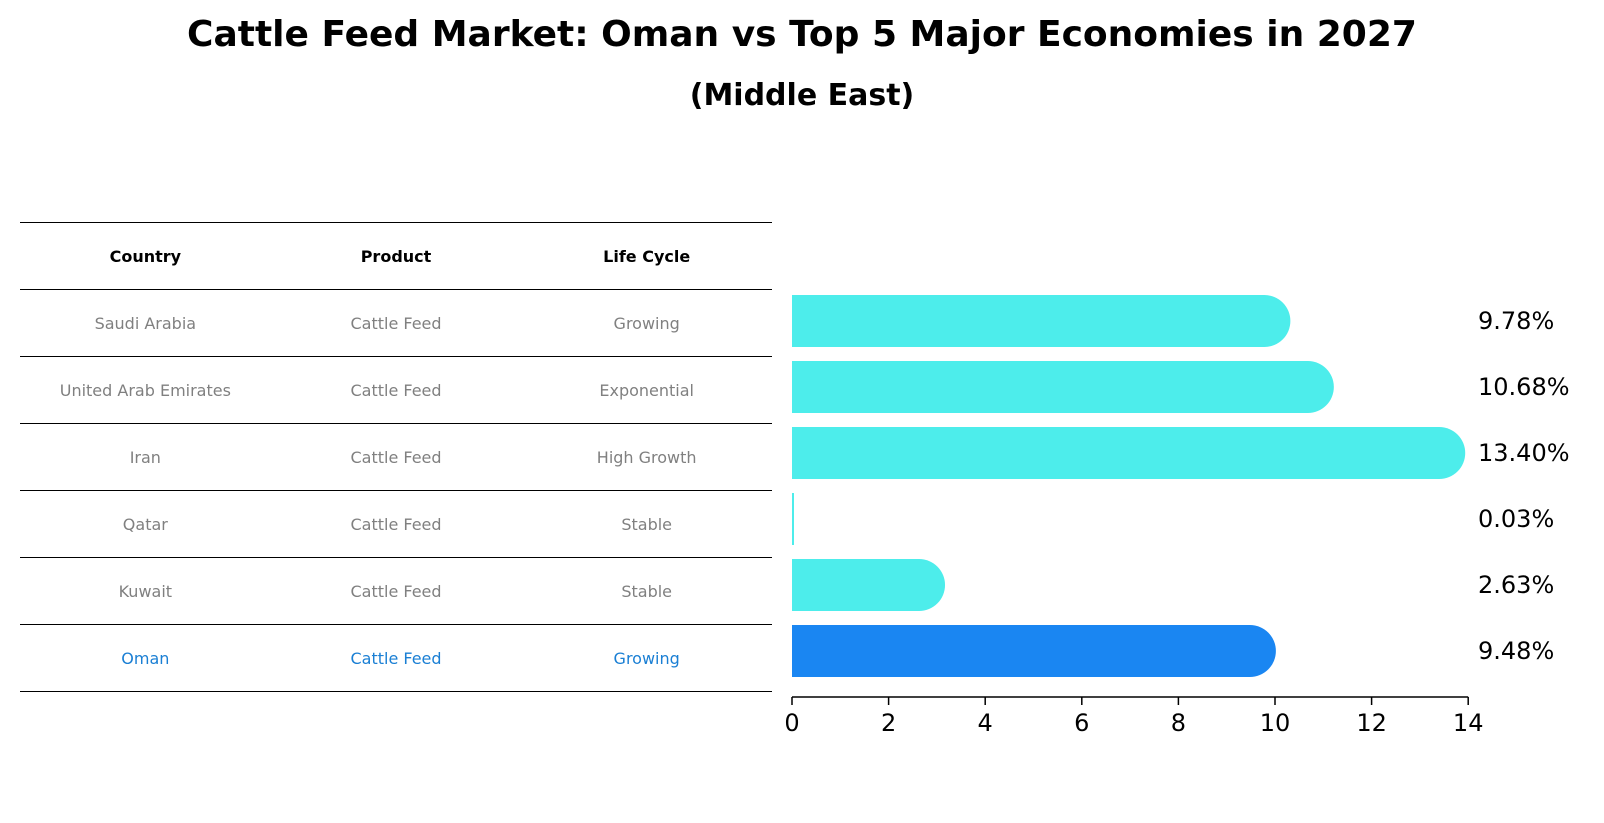  I want to click on header-life-cycle: Life Cycle, so click(647, 256).